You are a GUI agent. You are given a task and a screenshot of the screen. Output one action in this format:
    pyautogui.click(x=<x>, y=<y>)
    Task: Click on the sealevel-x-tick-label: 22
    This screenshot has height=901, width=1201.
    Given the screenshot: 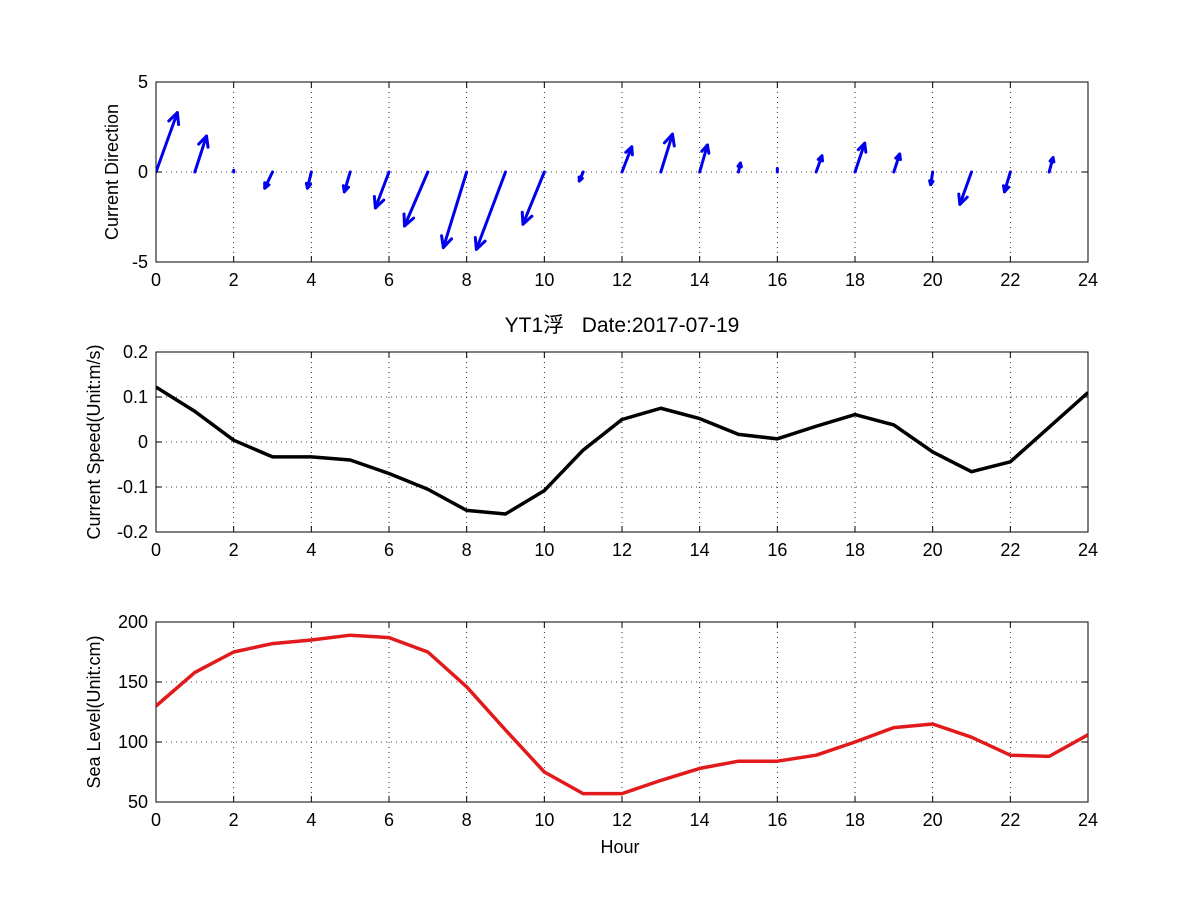 What is the action you would take?
    pyautogui.click(x=1010, y=820)
    